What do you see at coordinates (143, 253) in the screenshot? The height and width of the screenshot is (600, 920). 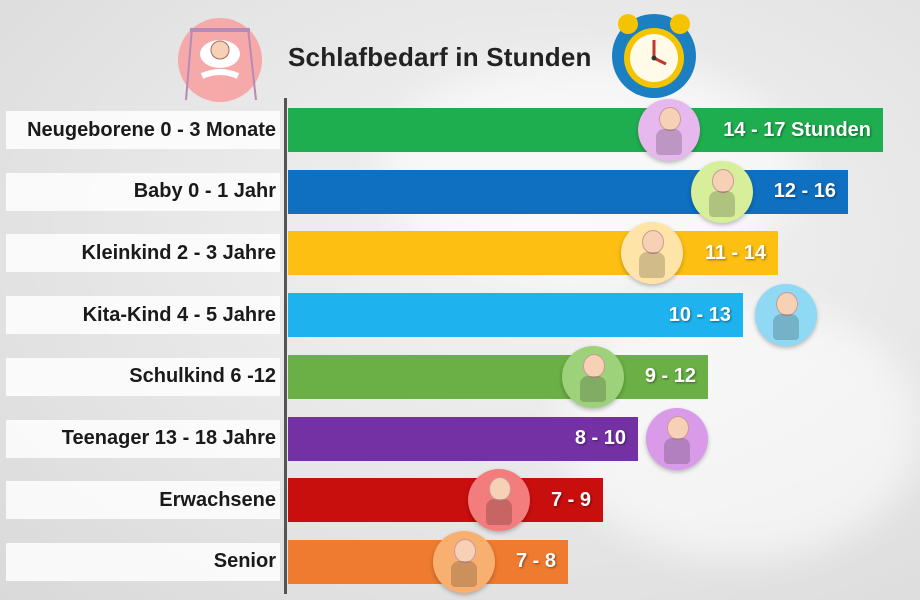 I see `category-label: Kleinkind 2 - 3 Jahre` at bounding box center [143, 253].